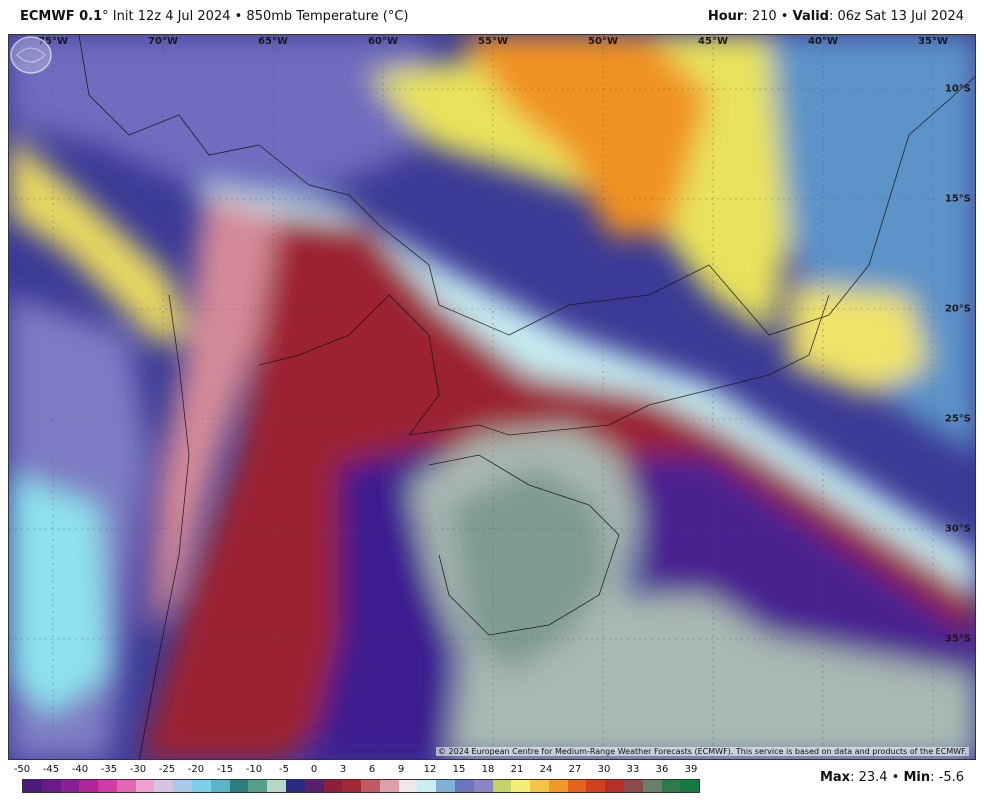  What do you see at coordinates (517, 769) in the screenshot?
I see `tick-label: 21` at bounding box center [517, 769].